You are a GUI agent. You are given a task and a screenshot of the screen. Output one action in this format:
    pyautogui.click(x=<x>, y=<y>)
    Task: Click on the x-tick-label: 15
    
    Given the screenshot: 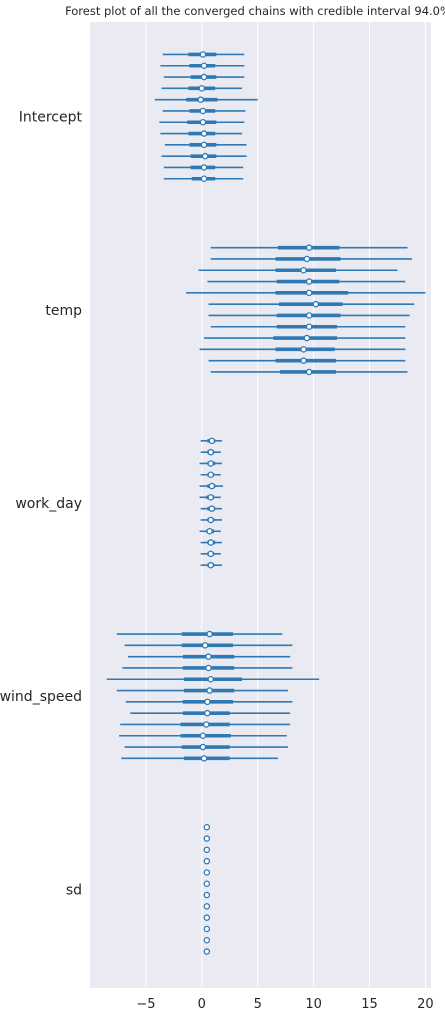 What is the action you would take?
    pyautogui.click(x=369, y=1004)
    